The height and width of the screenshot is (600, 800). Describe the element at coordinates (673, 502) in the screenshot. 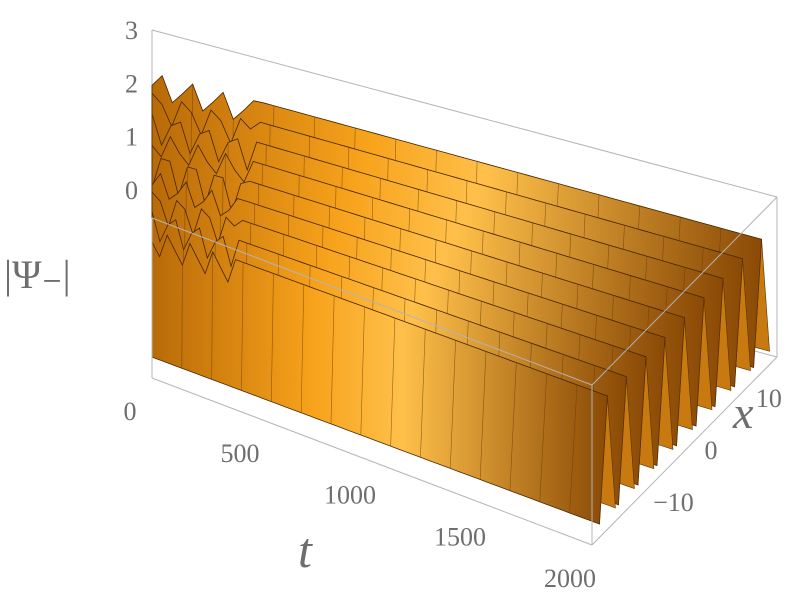

I see `x-tick-label: −10` at that location.